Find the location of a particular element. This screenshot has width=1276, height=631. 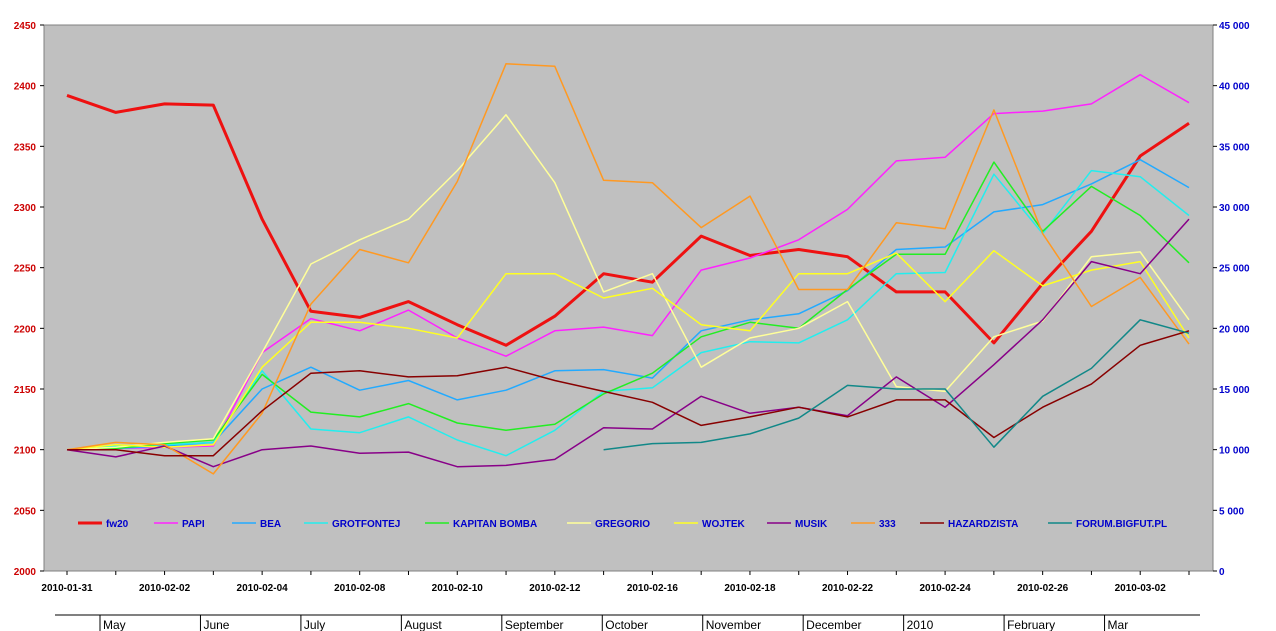

month-label: October is located at coordinates (626, 624).